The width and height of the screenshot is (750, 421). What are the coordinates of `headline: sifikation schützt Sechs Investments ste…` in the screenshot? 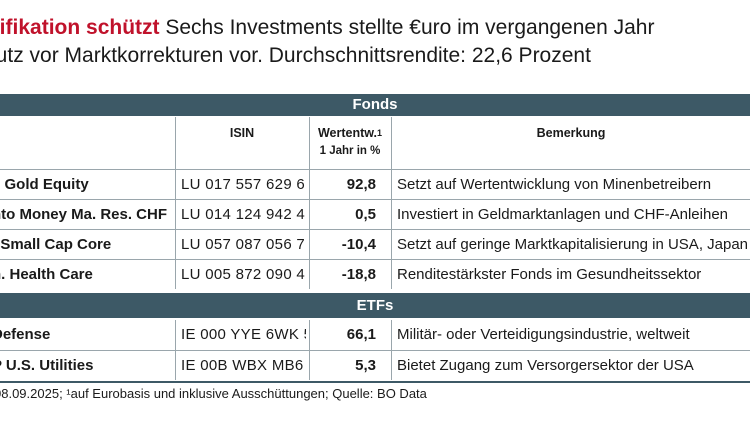 It's located at (375, 42).